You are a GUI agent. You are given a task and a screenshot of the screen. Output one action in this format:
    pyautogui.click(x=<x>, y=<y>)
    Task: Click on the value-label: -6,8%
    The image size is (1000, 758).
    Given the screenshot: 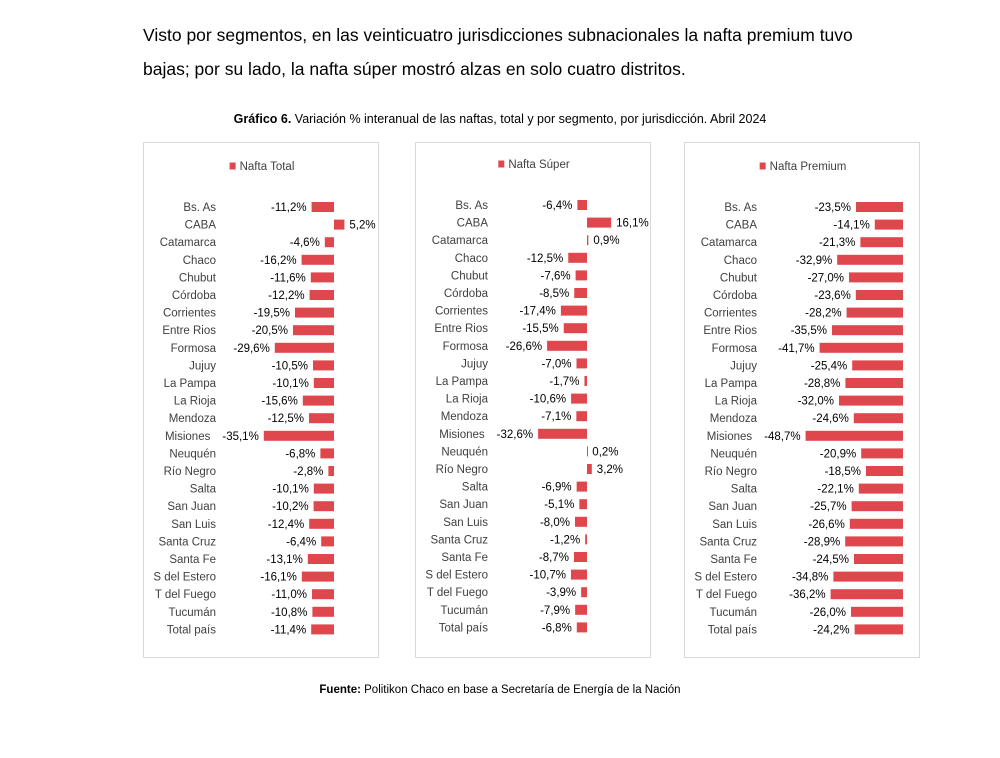 What is the action you would take?
    pyautogui.click(x=300, y=454)
    